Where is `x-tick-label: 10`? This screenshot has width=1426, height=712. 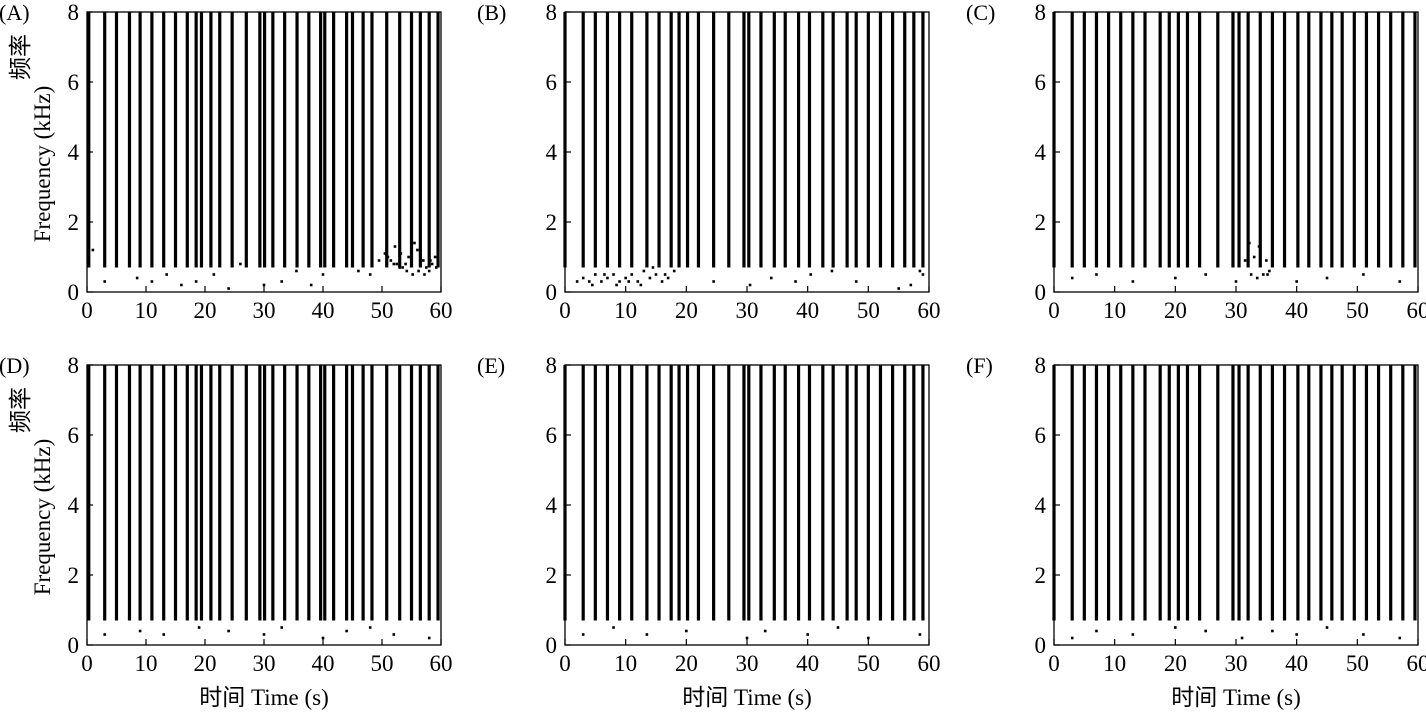 x-tick-label: 10 is located at coordinates (1114, 663).